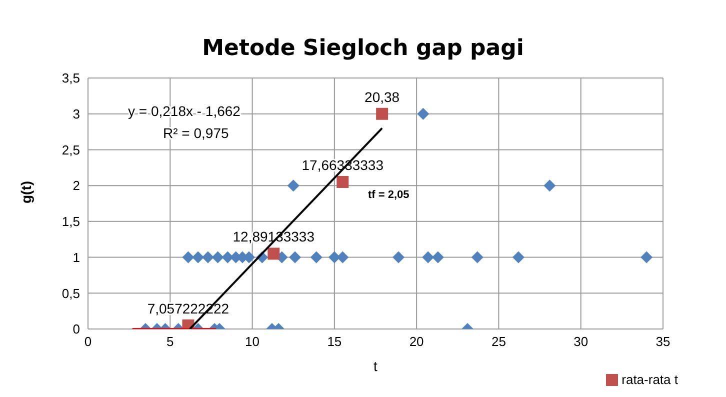 This screenshot has width=726, height=397. I want to click on annotation: 20,38, so click(382, 96).